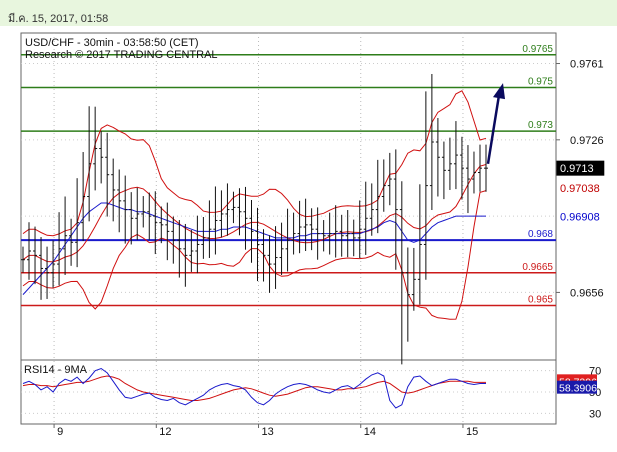  What do you see at coordinates (540, 300) in the screenshot?
I see `level-label: 0.965` at bounding box center [540, 300].